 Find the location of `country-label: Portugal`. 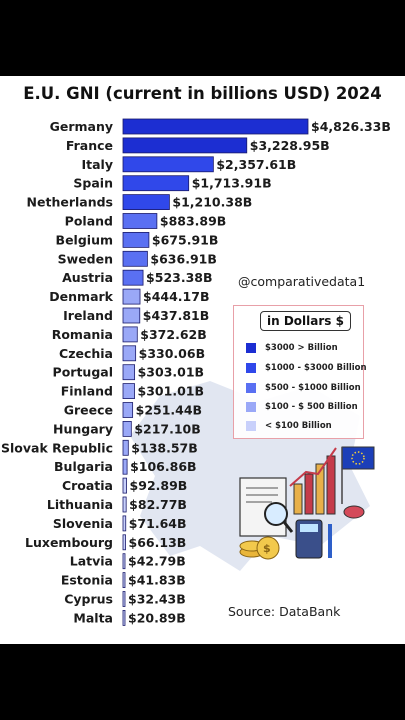

country-label: Portugal is located at coordinates (83, 372).